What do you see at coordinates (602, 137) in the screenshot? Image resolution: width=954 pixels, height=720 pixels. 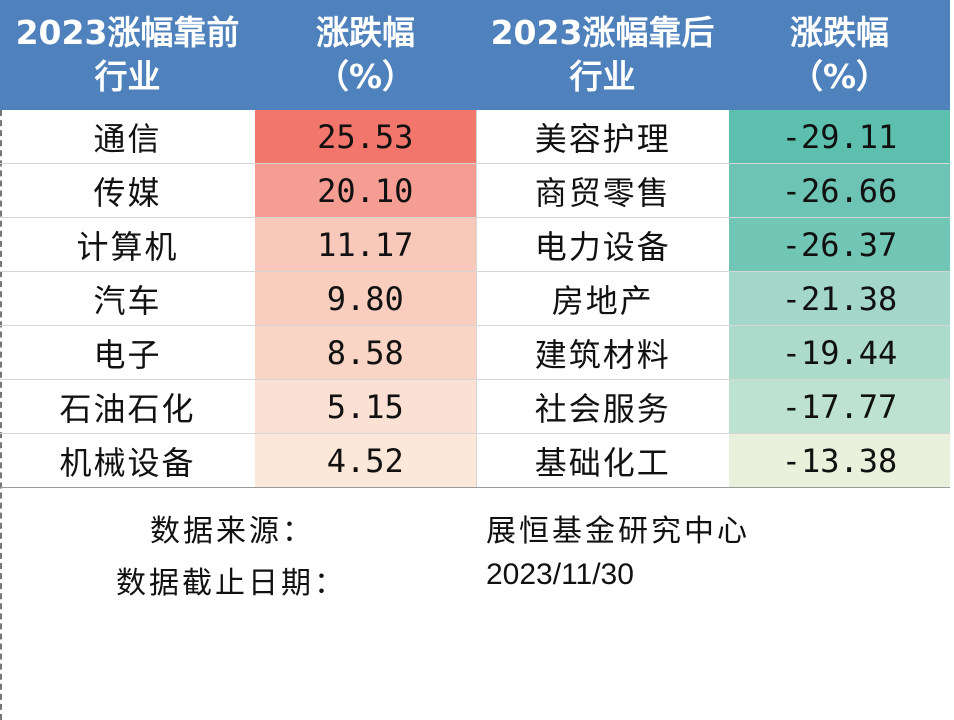 I see `bottom-industry-name: 美容护理` at bounding box center [602, 137].